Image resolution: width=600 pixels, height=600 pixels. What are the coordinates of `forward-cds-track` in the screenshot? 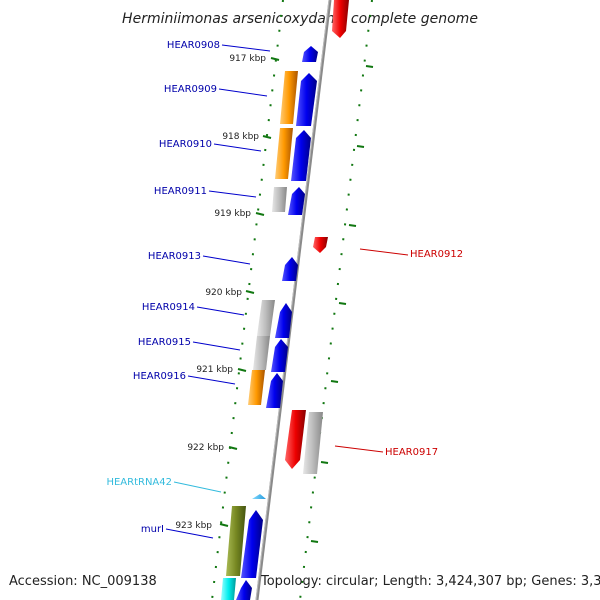 It's located at (277, 323).